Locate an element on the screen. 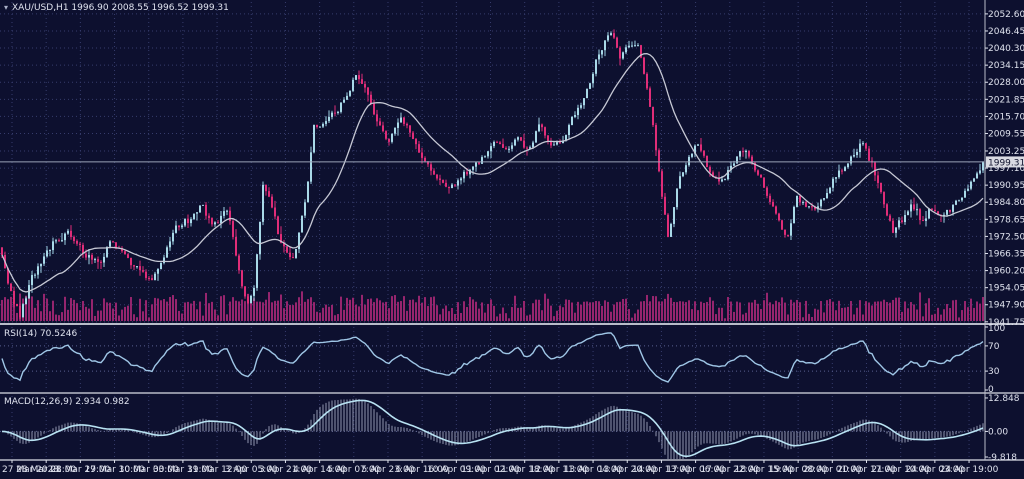 The image size is (1024, 479). time-tick-label: 18 Apr 15:00 is located at coordinates (764, 470).